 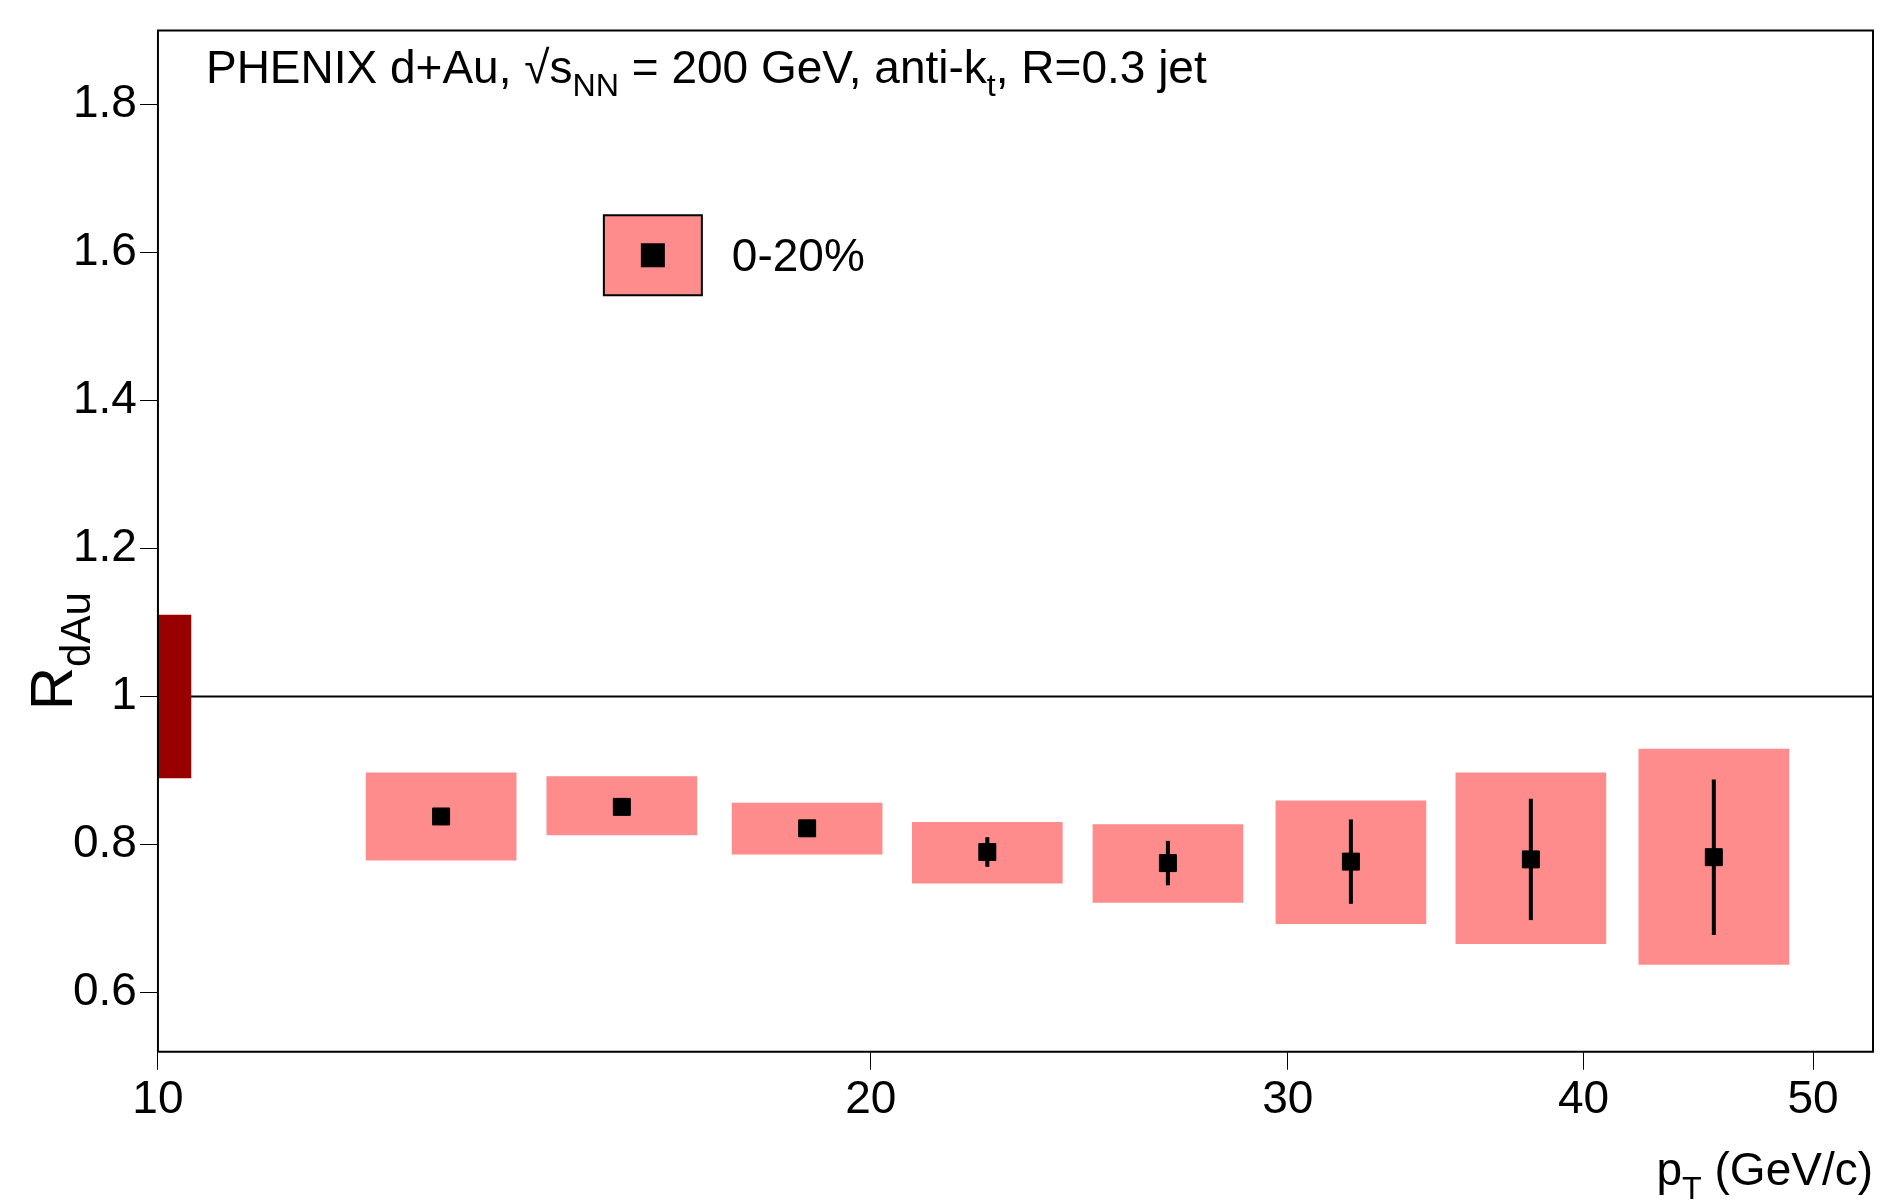 What do you see at coordinates (158, 1097) in the screenshot?
I see `x-tick-label: 10` at bounding box center [158, 1097].